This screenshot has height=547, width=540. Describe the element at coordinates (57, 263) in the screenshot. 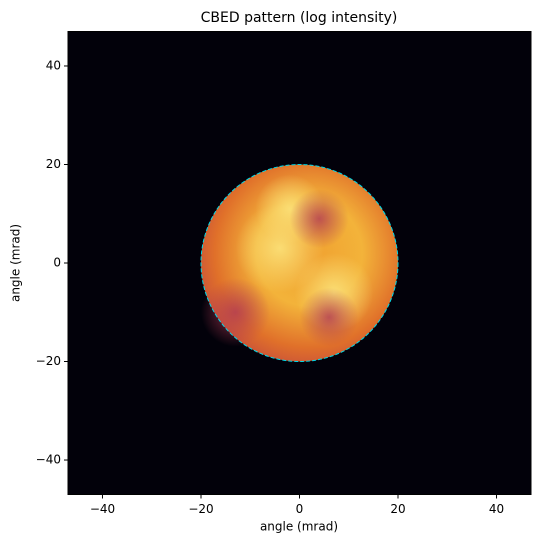

I see `y-tick-label: 0` at that location.